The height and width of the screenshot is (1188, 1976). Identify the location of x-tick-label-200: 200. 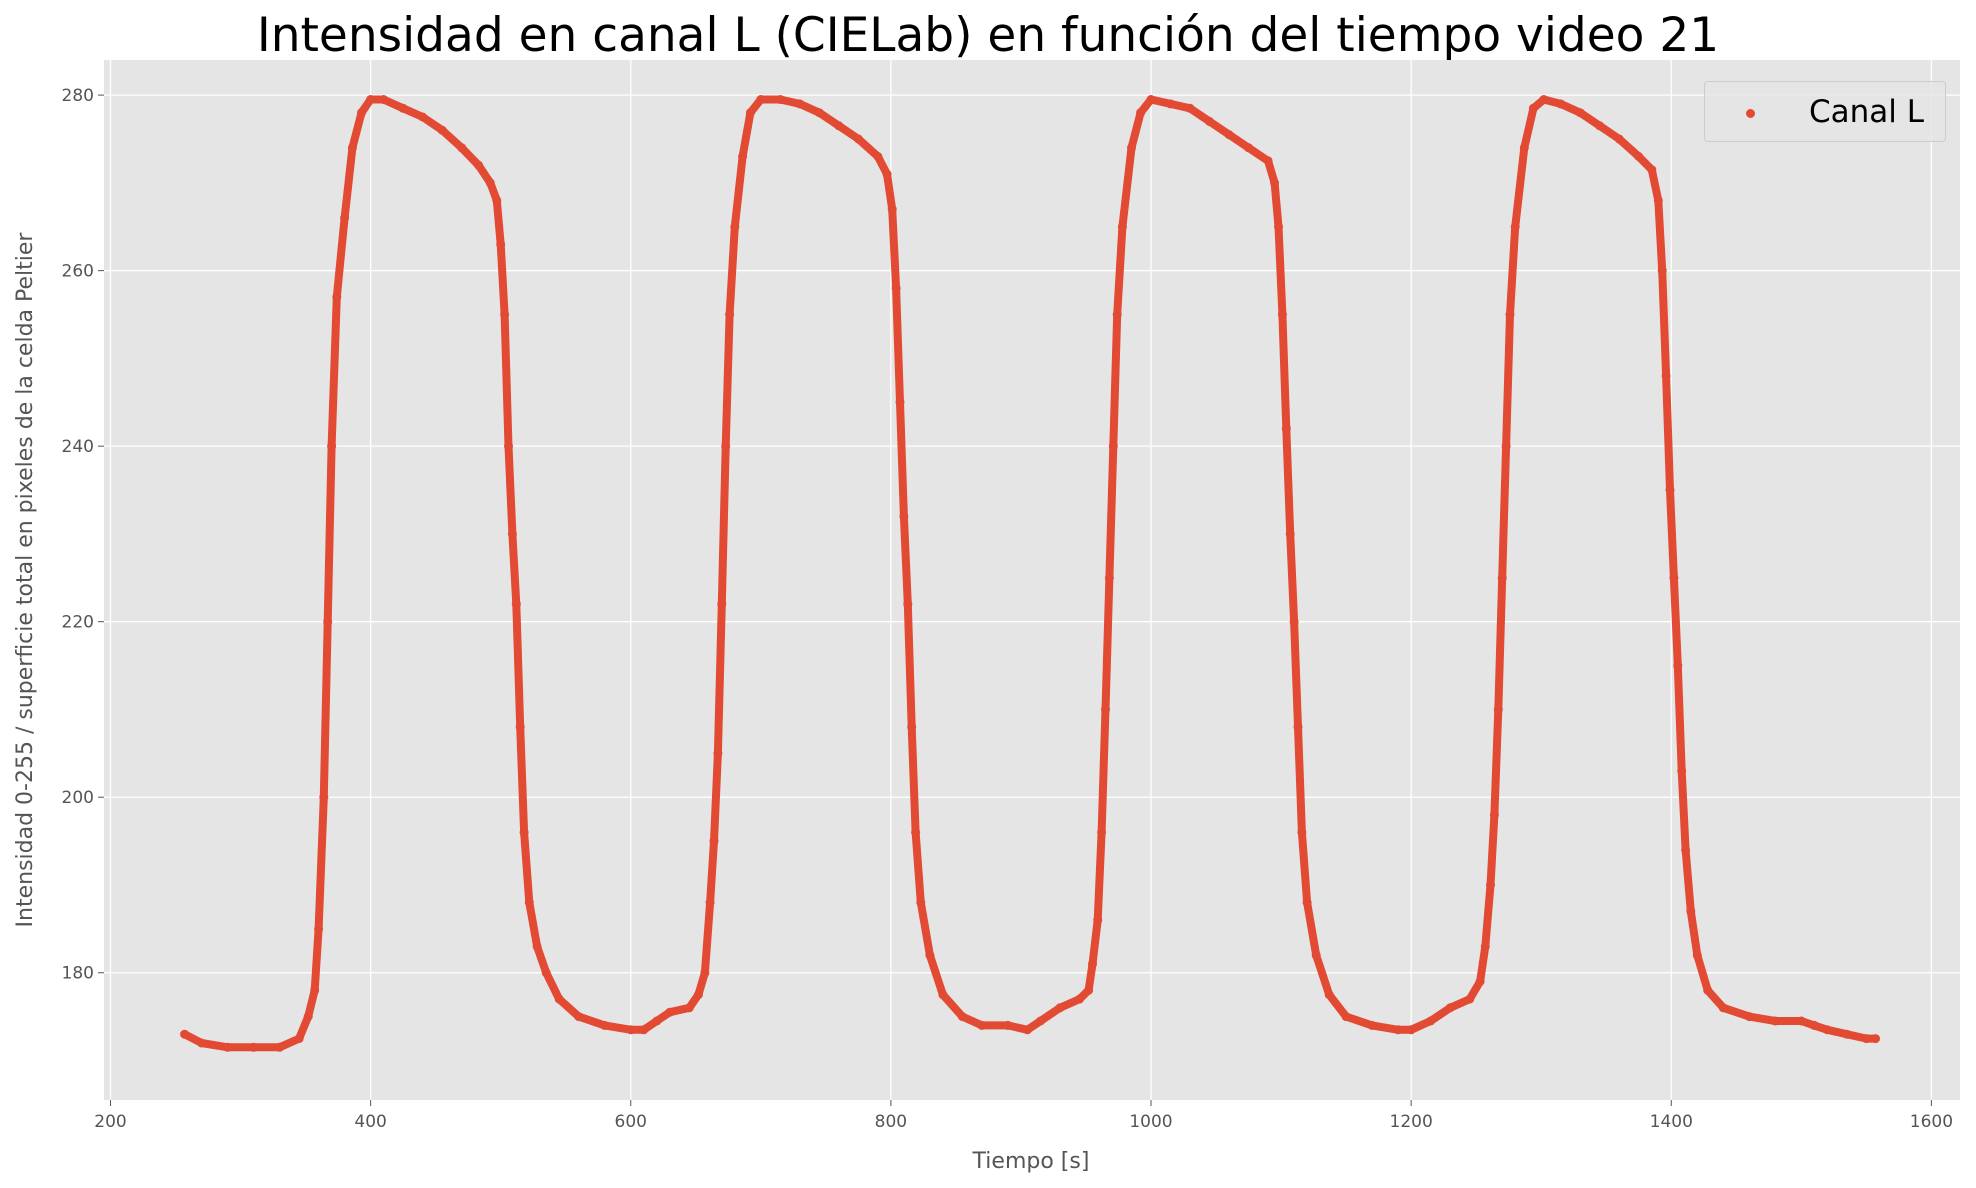
(110, 1122).